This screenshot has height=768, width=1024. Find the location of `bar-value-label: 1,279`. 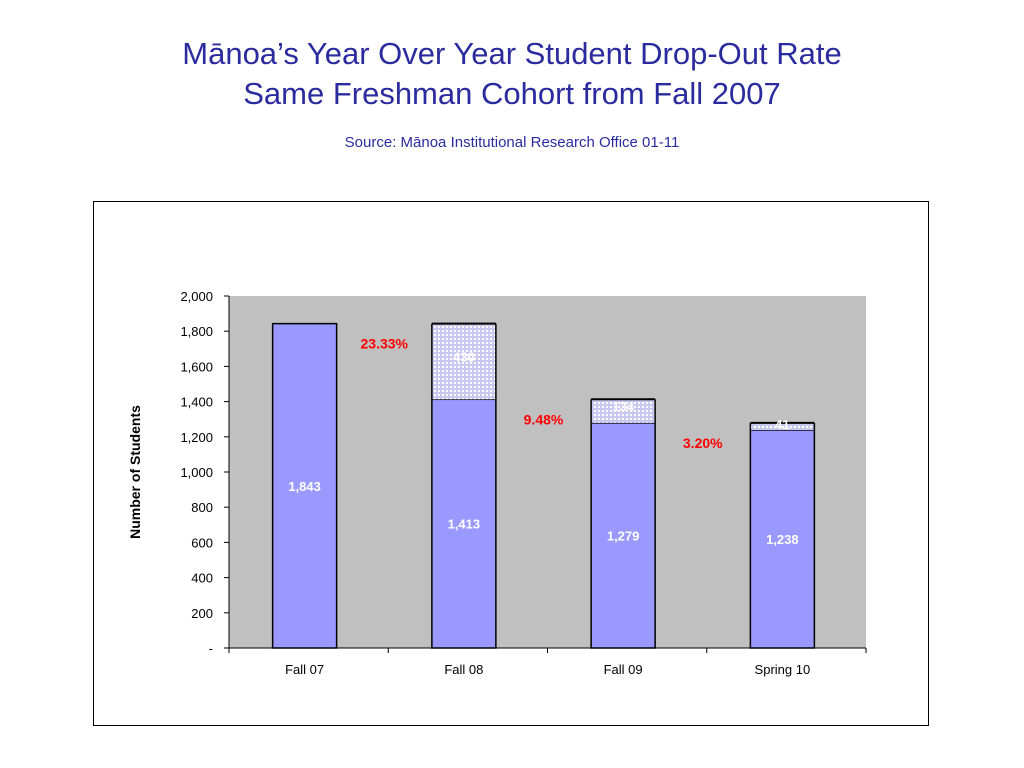

bar-value-label: 1,279 is located at coordinates (623, 535).